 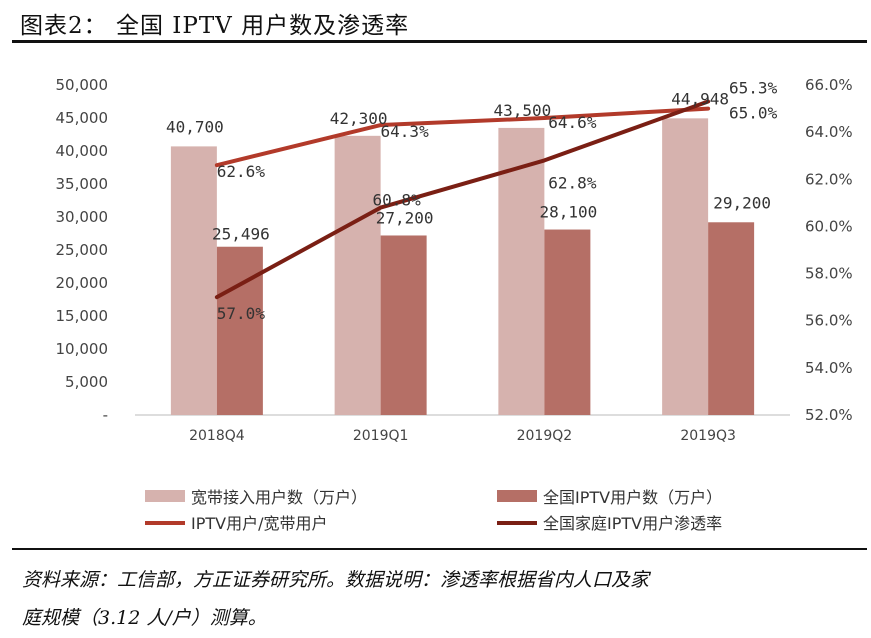 I want to click on source-note-line1: 资料来源：工信部，方正证券研究所。数据说明：渗透率根据省内人口及家, so click(x=336, y=580).